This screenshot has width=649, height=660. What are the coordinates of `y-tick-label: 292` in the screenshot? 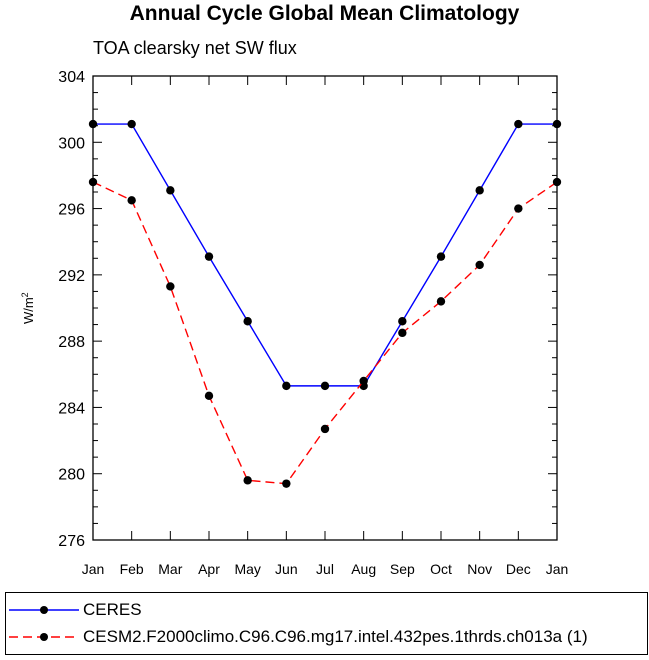 It's located at (71, 276).